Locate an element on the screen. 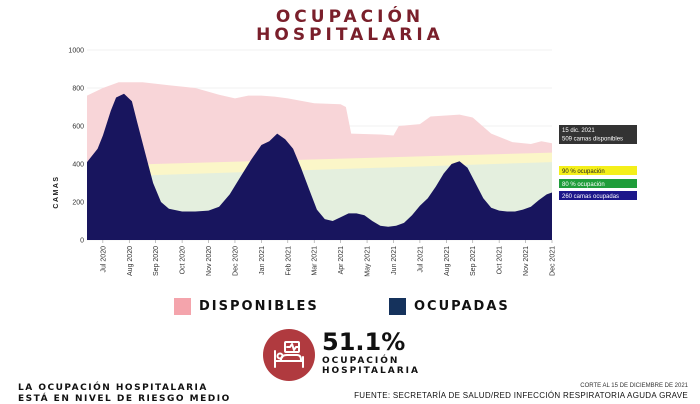 The image size is (700, 404). y-tick-label: 1000 is located at coordinates (76, 51).